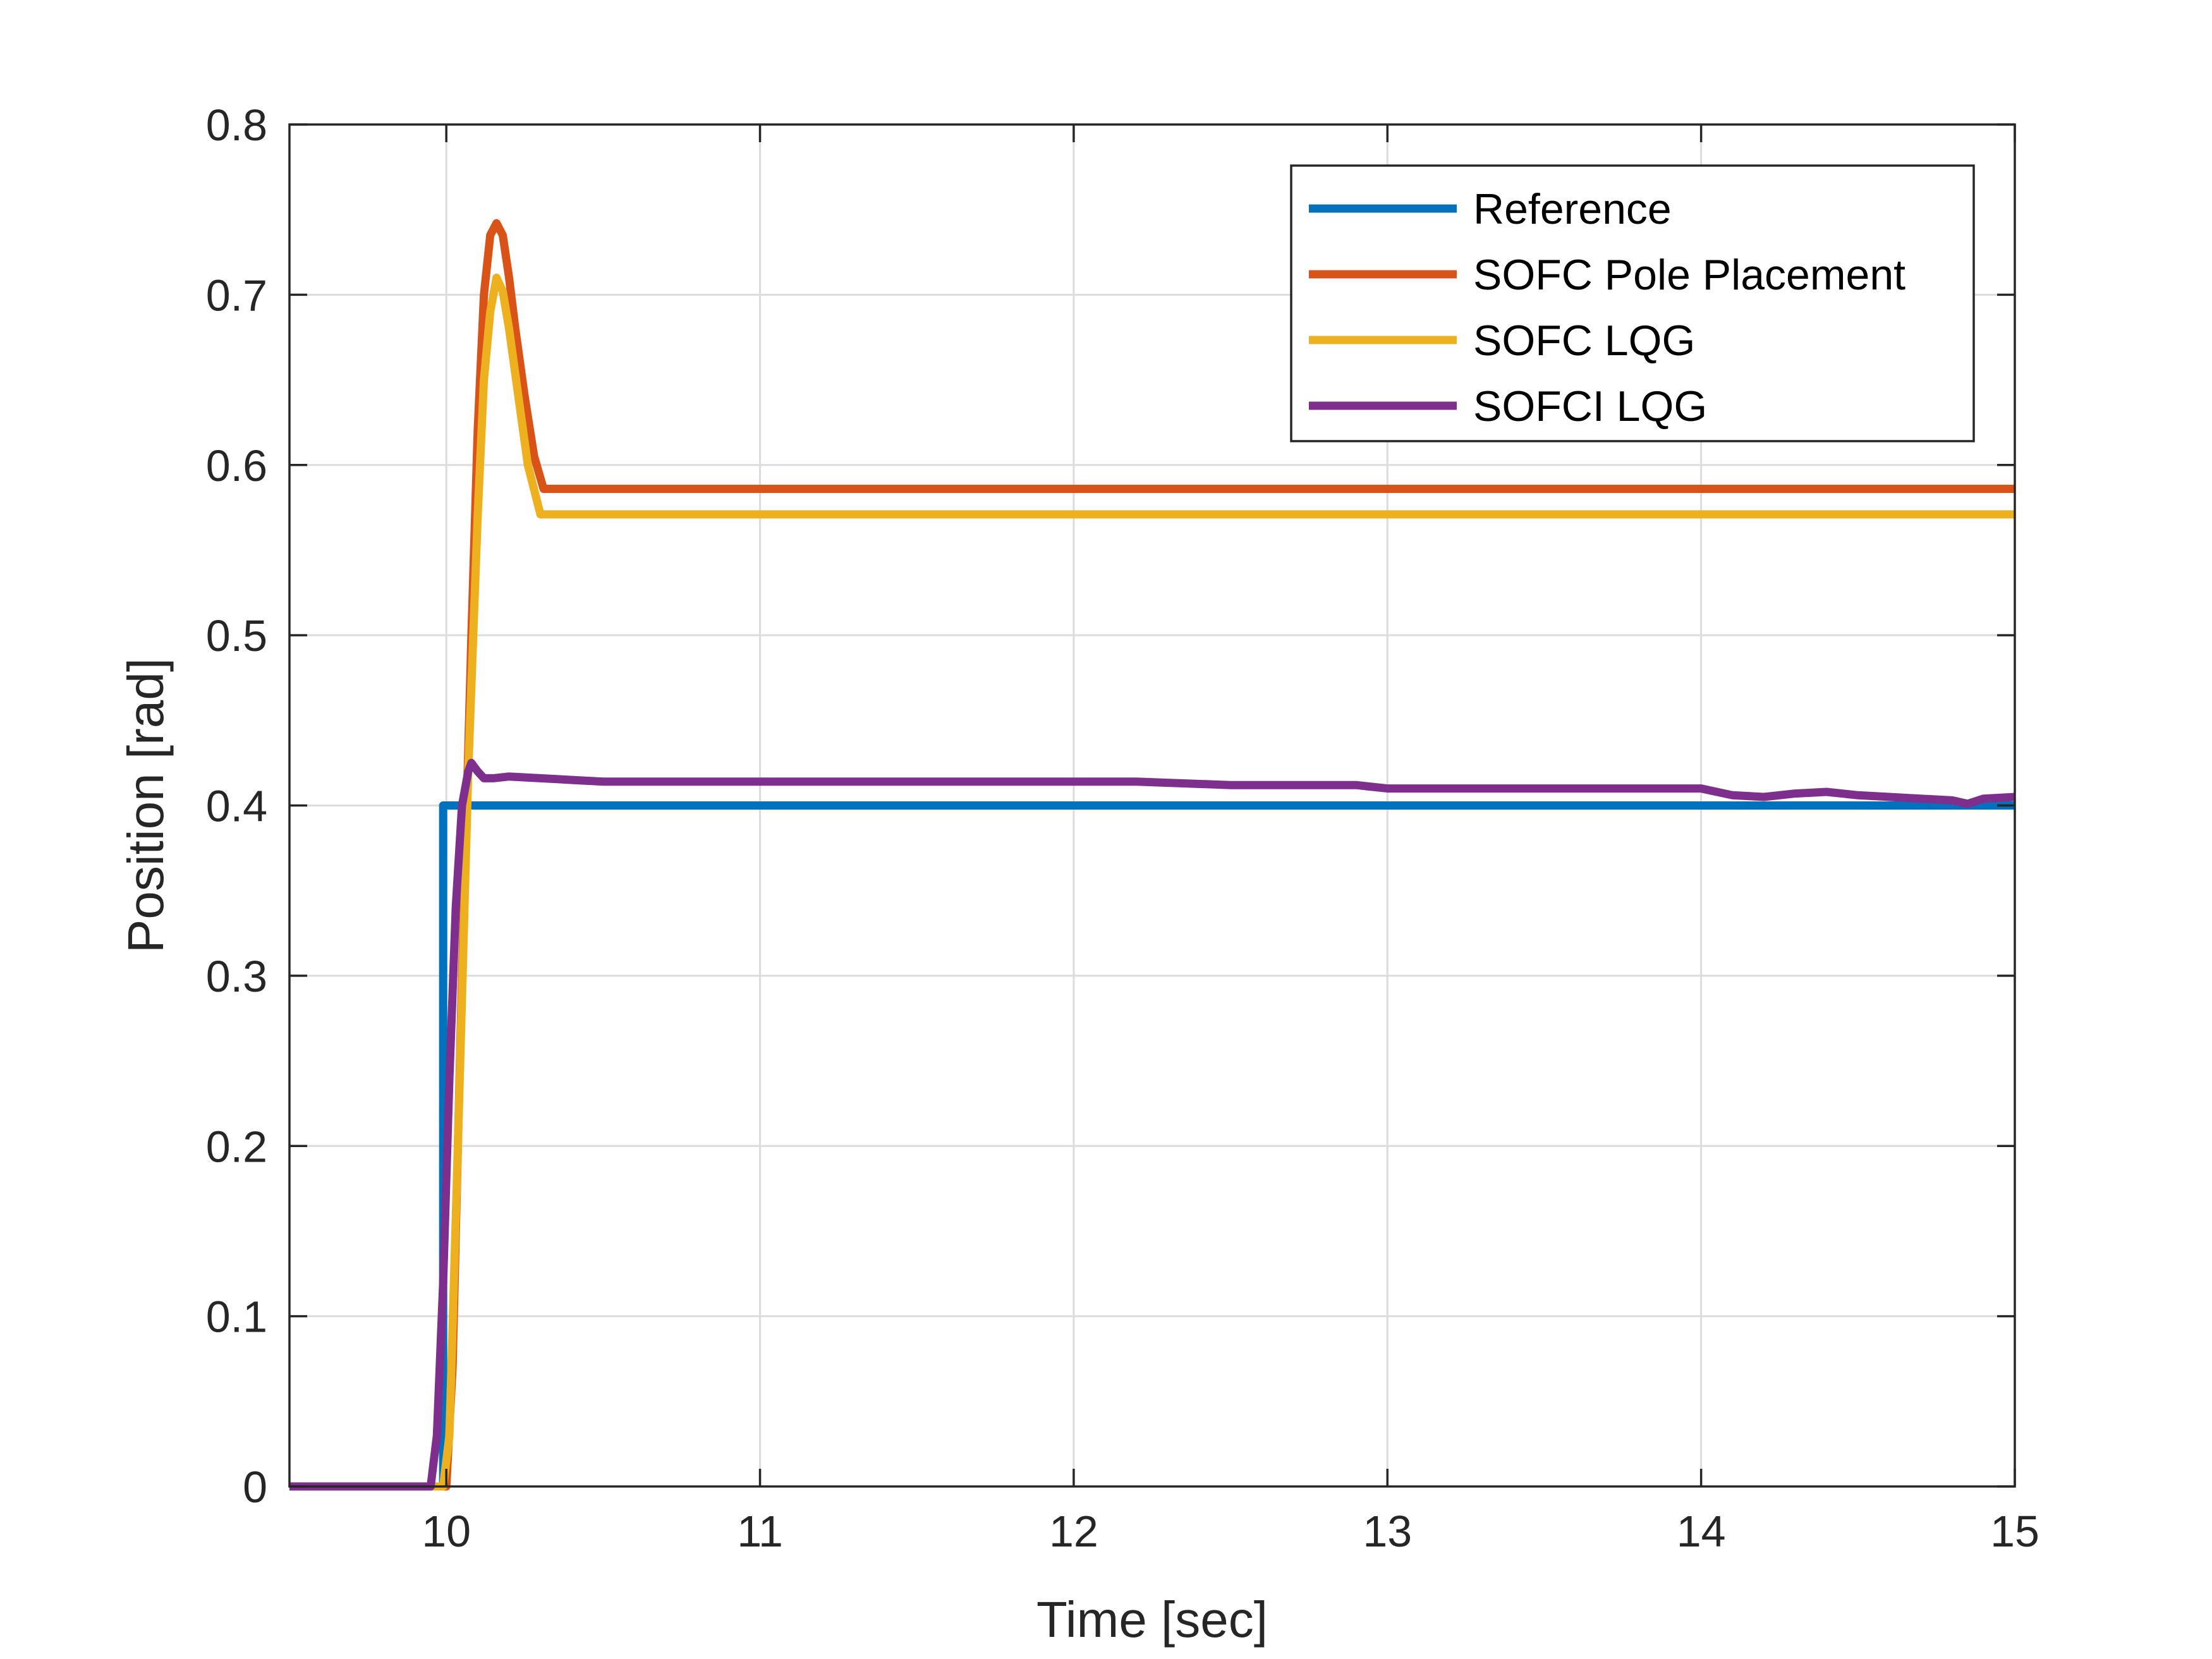 Image resolution: width=2212 pixels, height=1659 pixels. I want to click on y-tick-label: 0.2, so click(236, 1146).